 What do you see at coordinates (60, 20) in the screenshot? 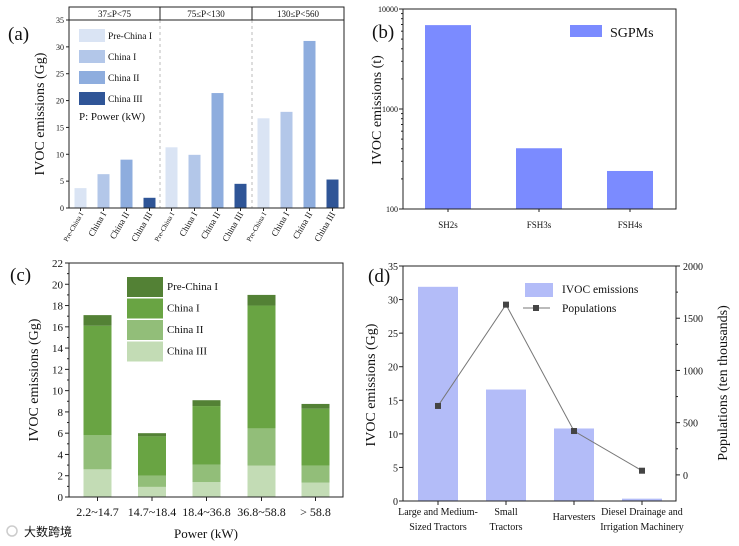
I see `y-tick-label: 35` at bounding box center [60, 20].